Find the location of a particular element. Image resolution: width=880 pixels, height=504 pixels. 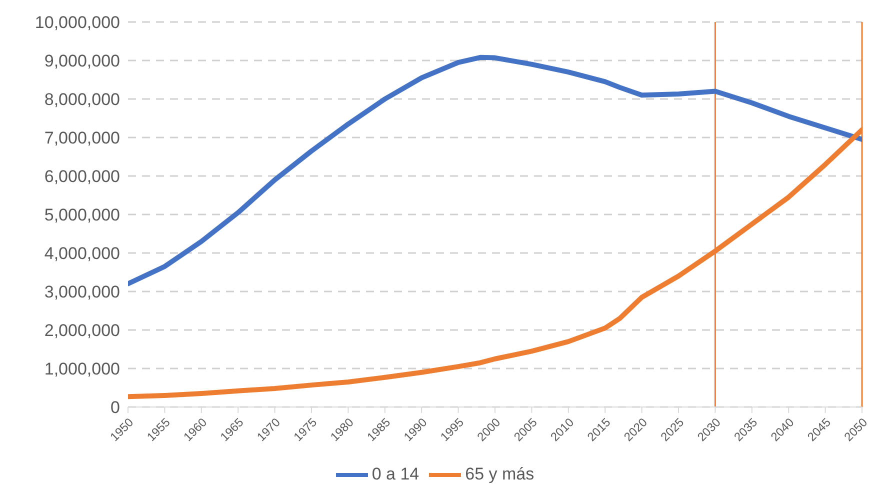

y-tick-label: 1,000,000 is located at coordinates (82, 369).